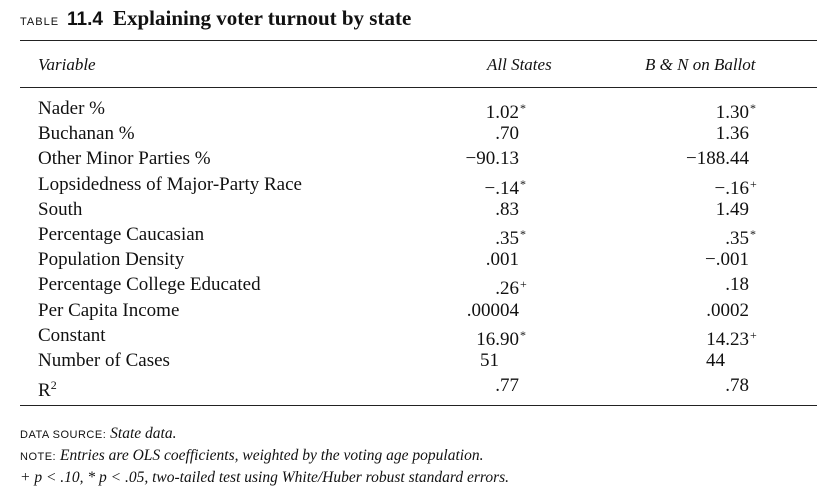  I want to click on row-variable-text: Percentage College Educated, so click(149, 285).